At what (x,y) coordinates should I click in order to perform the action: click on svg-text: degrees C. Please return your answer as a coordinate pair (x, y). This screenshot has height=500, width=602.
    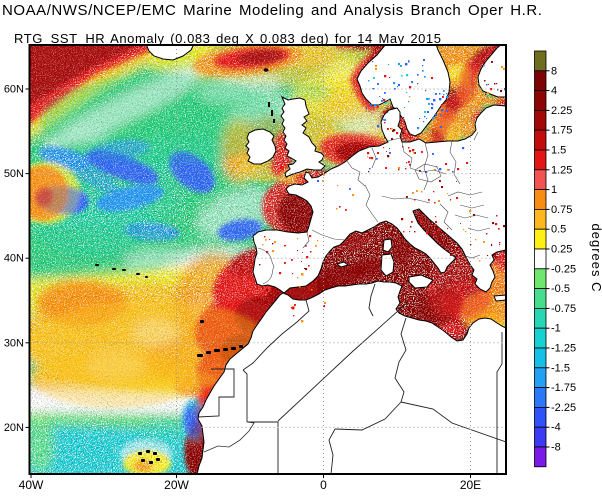
    Looking at the image, I should click on (595, 258).